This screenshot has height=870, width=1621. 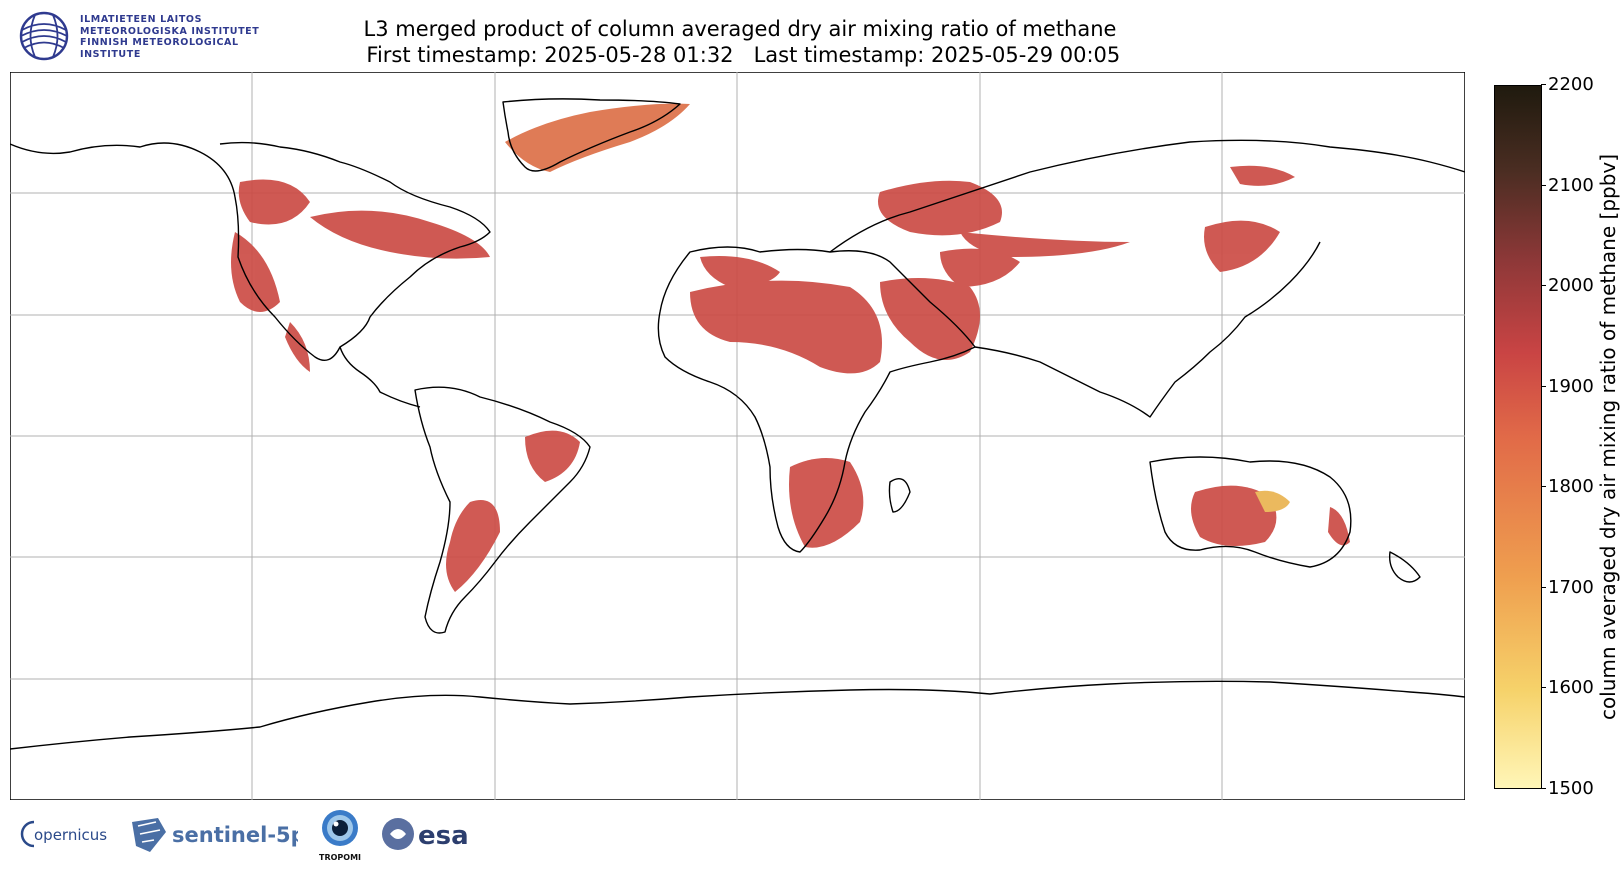 I want to click on colorbar-tick: 1900, so click(x=1567, y=386).